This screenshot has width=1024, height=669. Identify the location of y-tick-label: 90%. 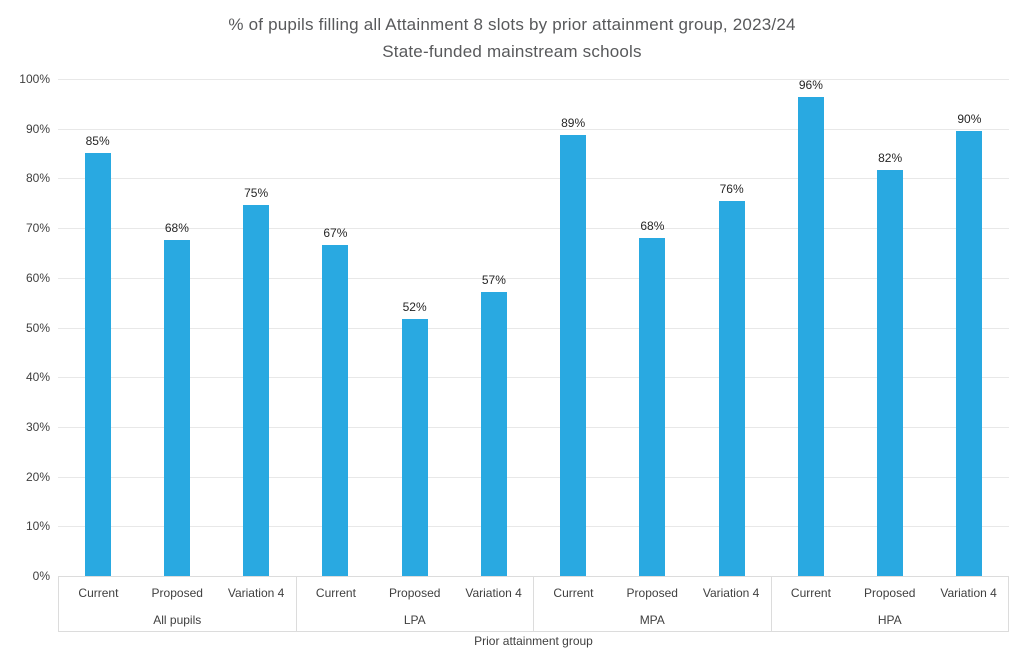
(37, 128).